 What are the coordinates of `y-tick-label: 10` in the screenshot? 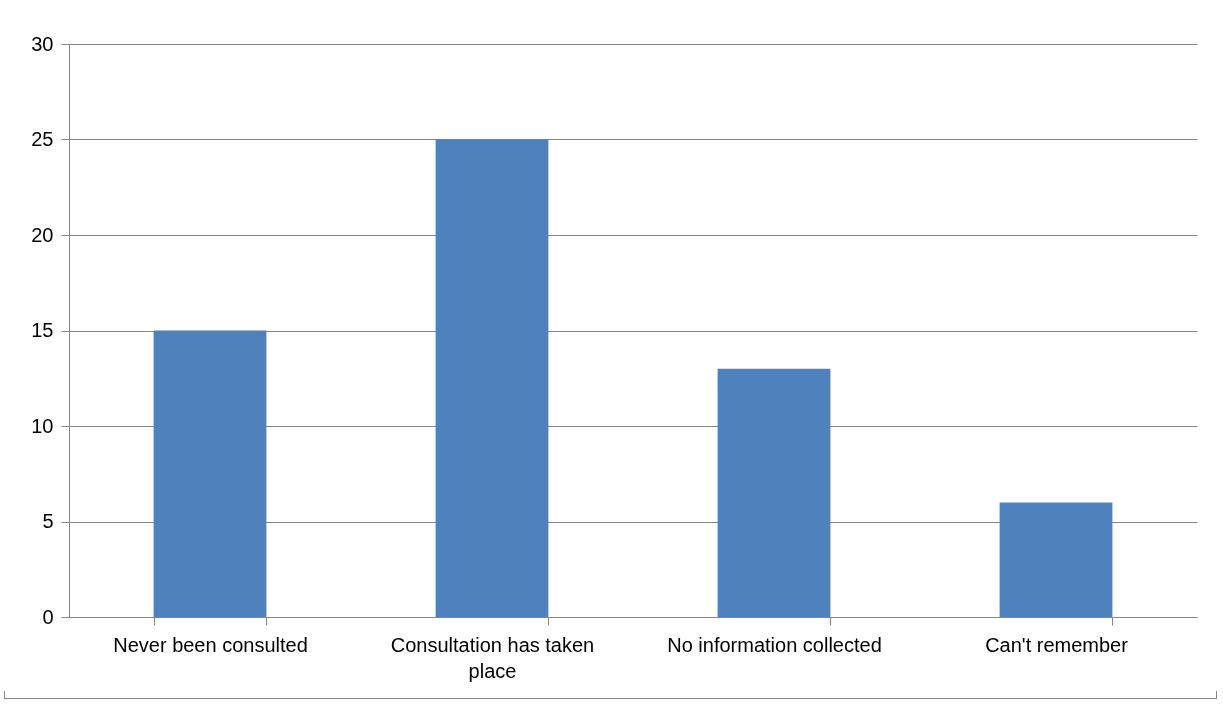 It's located at (42, 425).